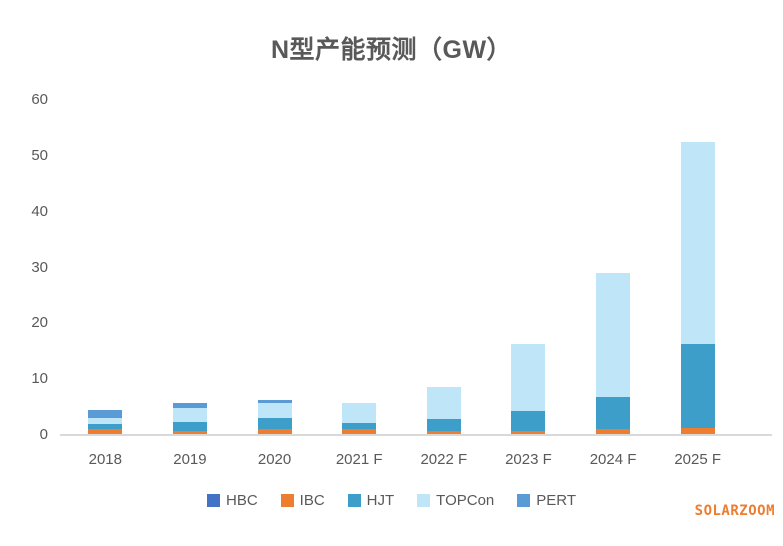 This screenshot has height=546, width=783. I want to click on legend-label: HJT, so click(380, 500).